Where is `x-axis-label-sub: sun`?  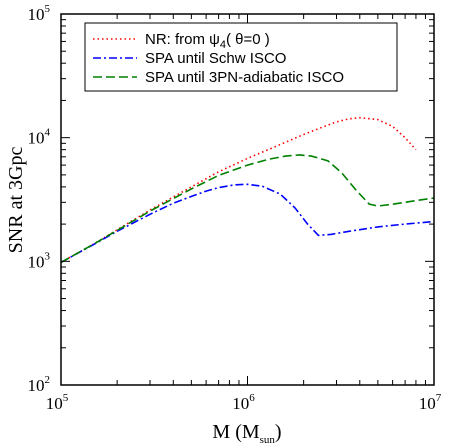 x-axis-label-sub: sun is located at coordinates (268, 440).